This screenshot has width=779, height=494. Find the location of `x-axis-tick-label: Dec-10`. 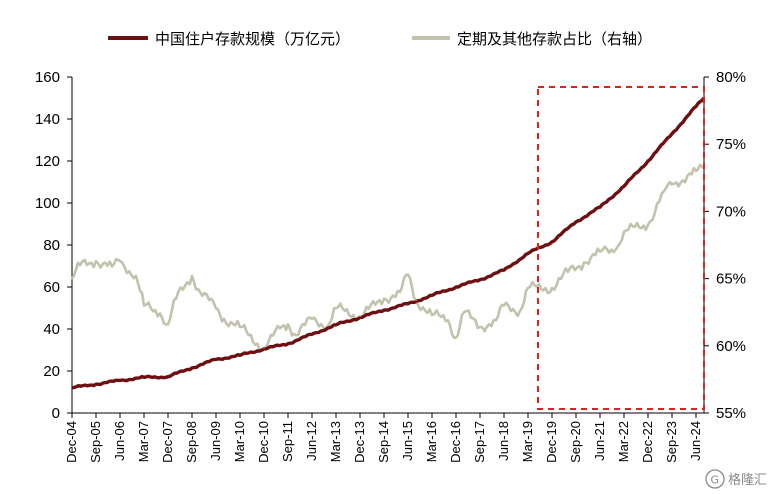

x-axis-tick-label: Dec-10 is located at coordinates (263, 442).